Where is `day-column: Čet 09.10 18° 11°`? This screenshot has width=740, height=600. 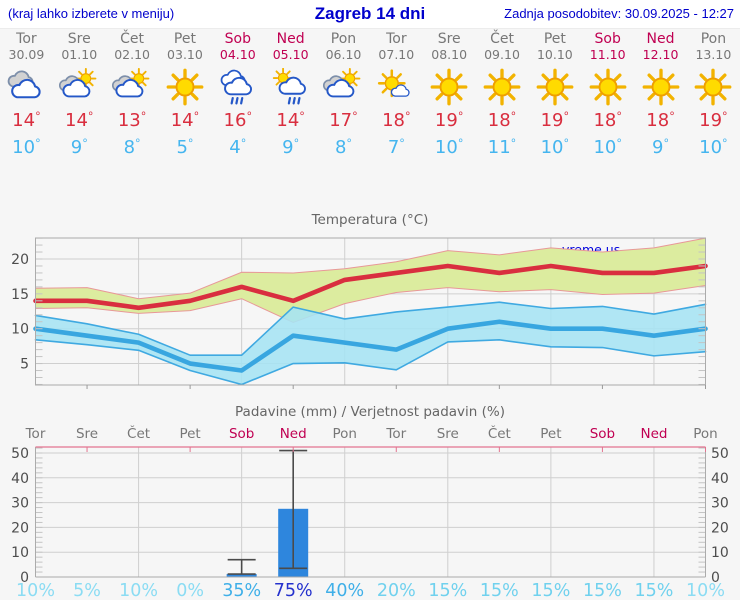 day-column: Čet 09.10 18° 11° is located at coordinates (502, 96).